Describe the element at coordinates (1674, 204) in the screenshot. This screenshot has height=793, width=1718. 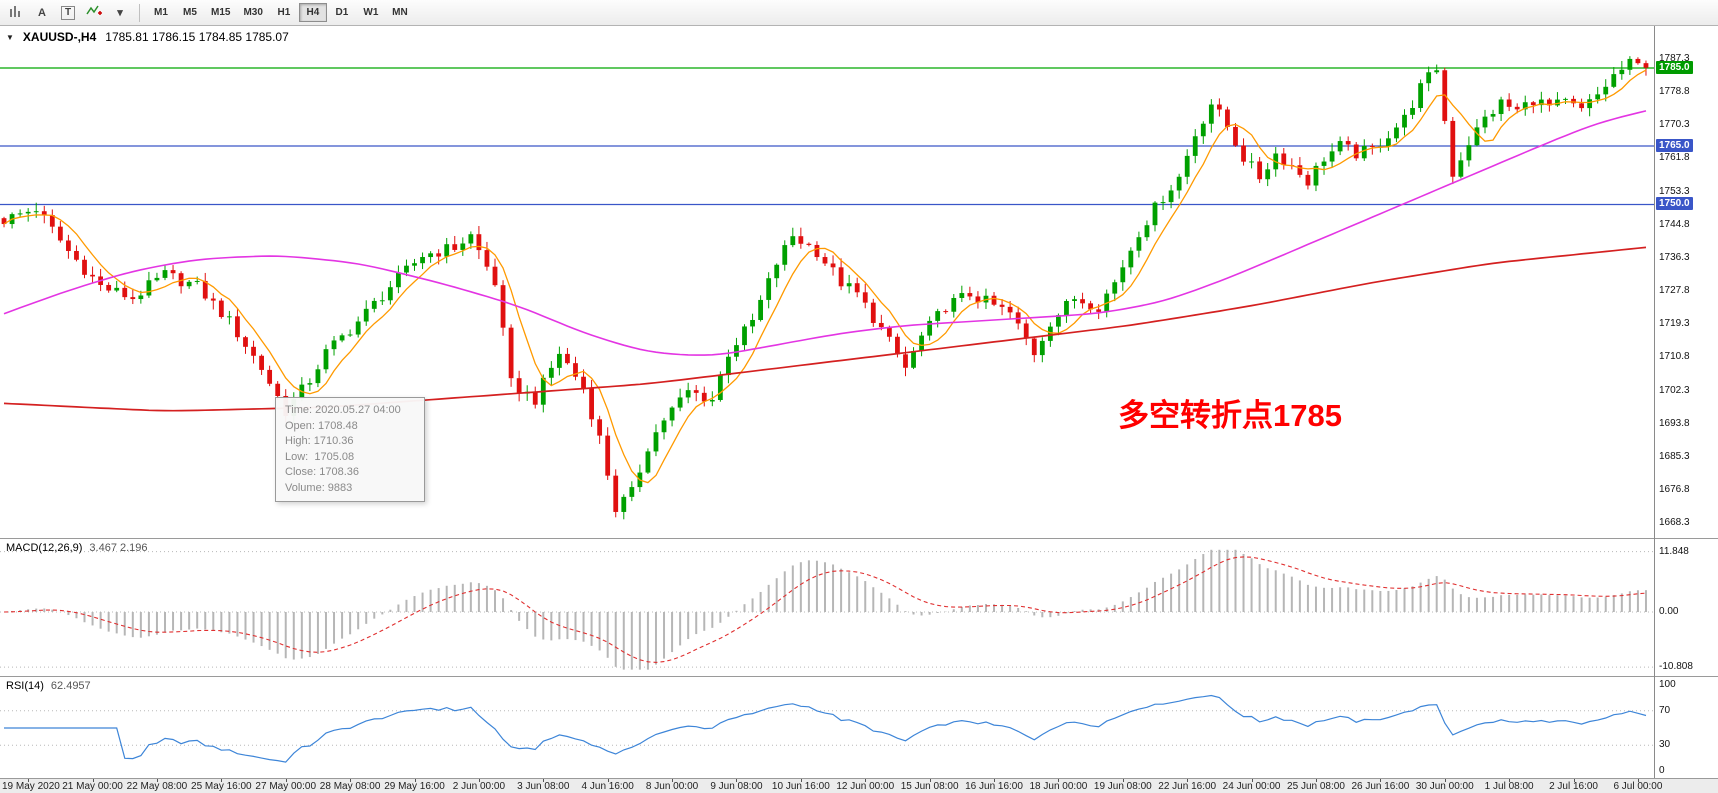
I see `price-badge: 1750.0` at that location.